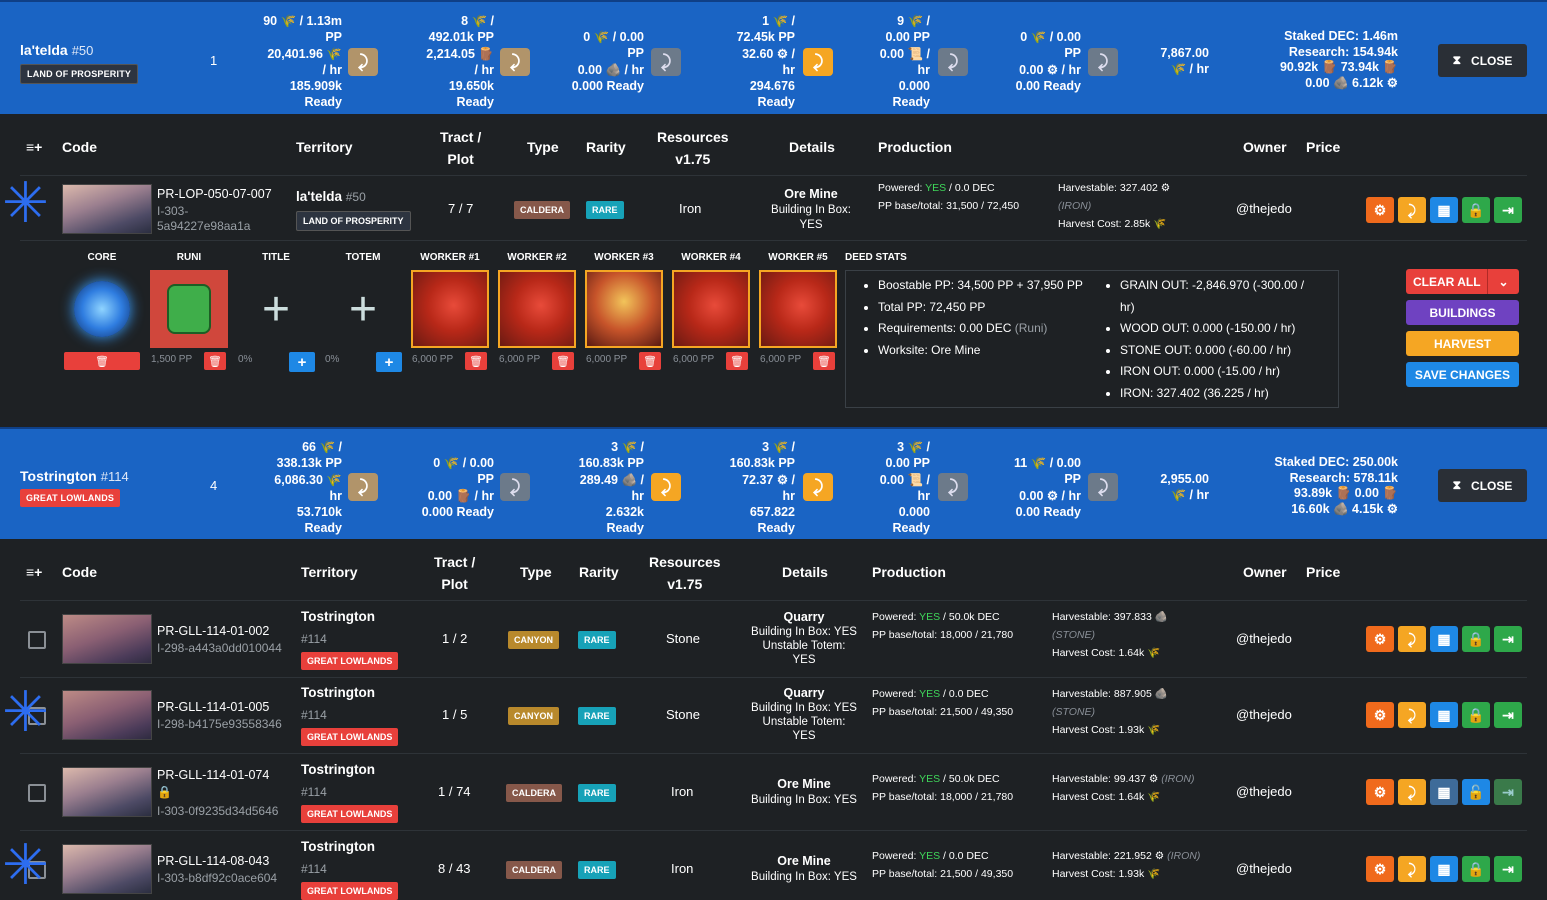 The height and width of the screenshot is (900, 1547). I want to click on deed-count: 1, so click(214, 60).